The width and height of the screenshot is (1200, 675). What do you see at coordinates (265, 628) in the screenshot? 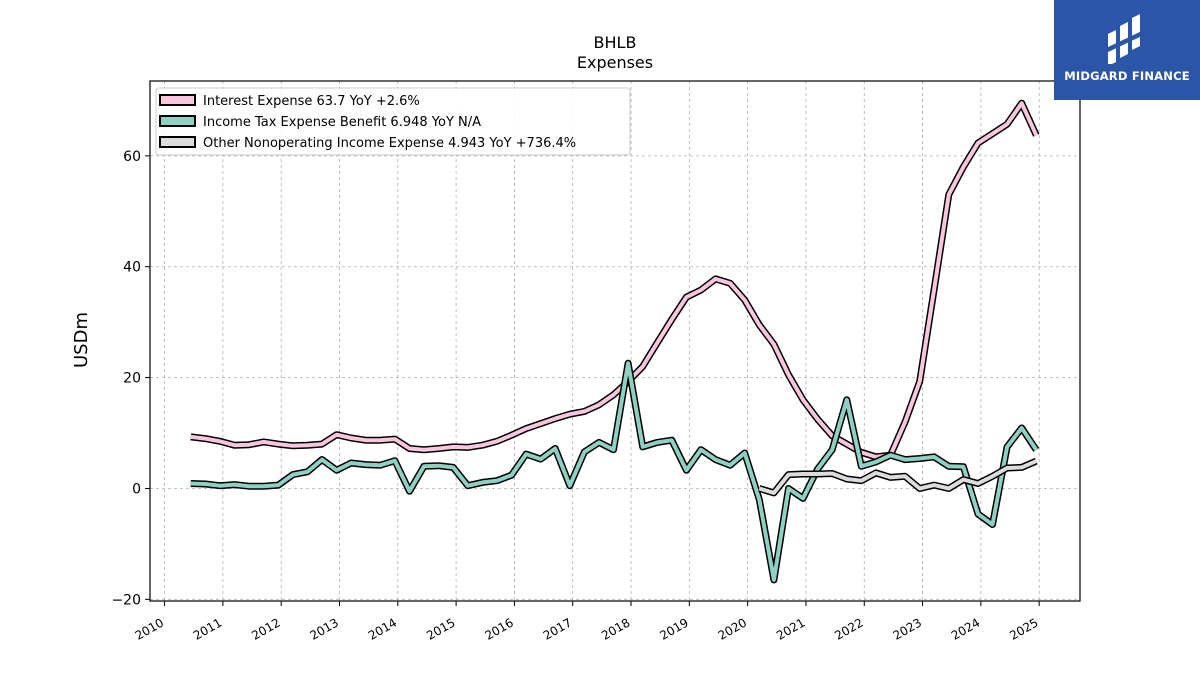
I see `x-tick-label: 2012` at bounding box center [265, 628].